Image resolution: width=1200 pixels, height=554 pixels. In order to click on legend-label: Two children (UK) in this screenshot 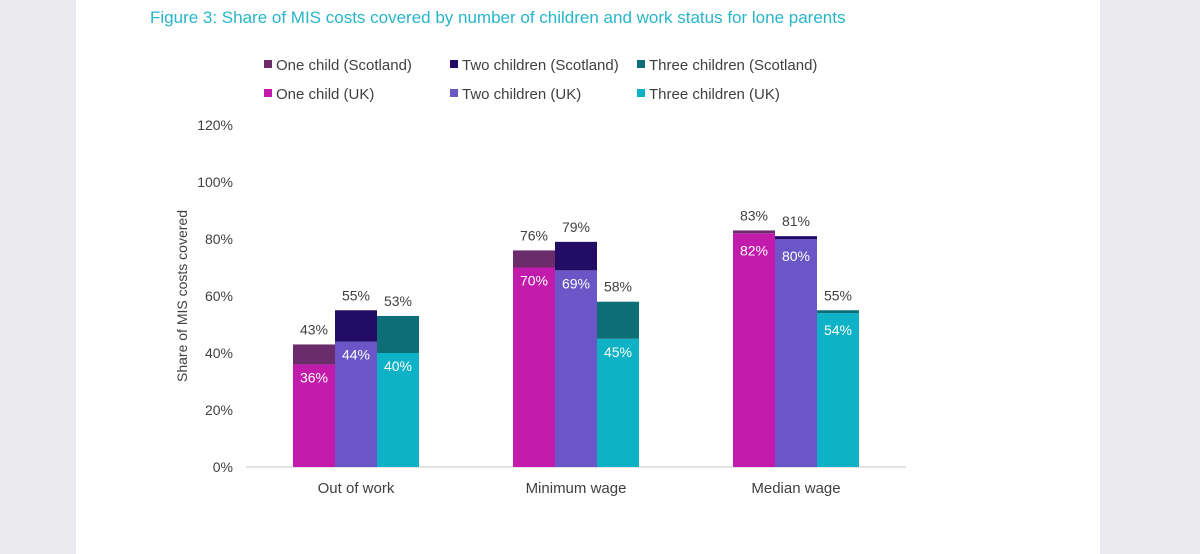, I will do `click(521, 94)`.